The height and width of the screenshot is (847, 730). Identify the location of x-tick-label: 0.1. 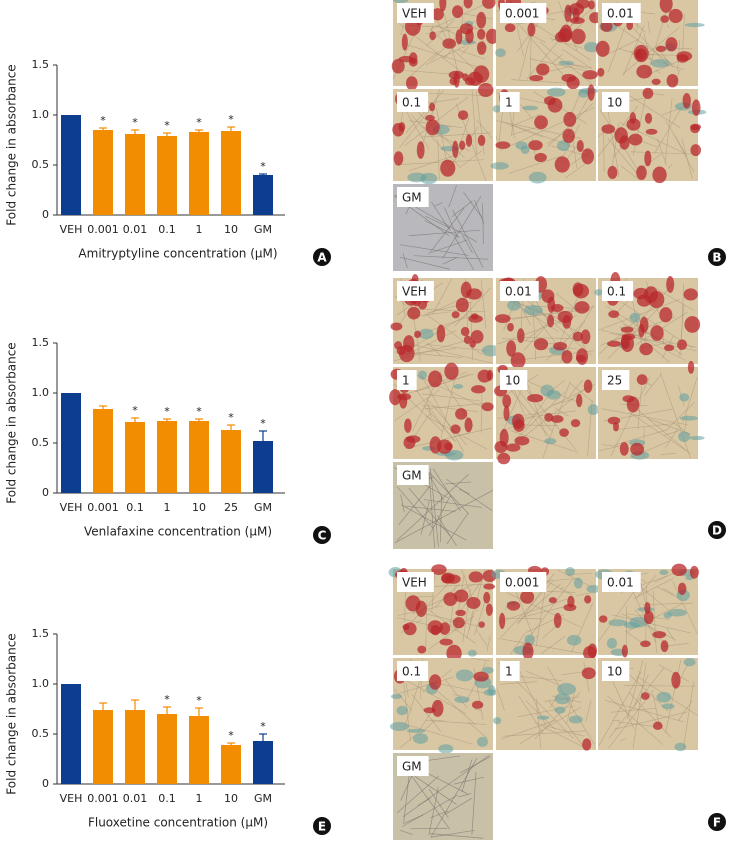
(135, 507).